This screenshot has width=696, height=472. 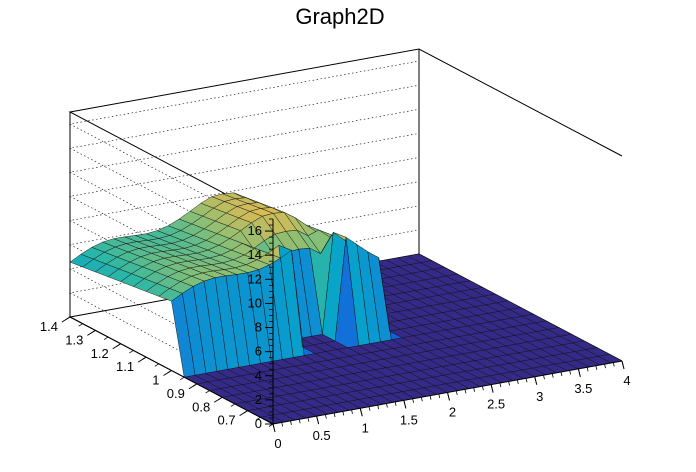 I want to click on x-tick-label: 2, so click(x=452, y=412).